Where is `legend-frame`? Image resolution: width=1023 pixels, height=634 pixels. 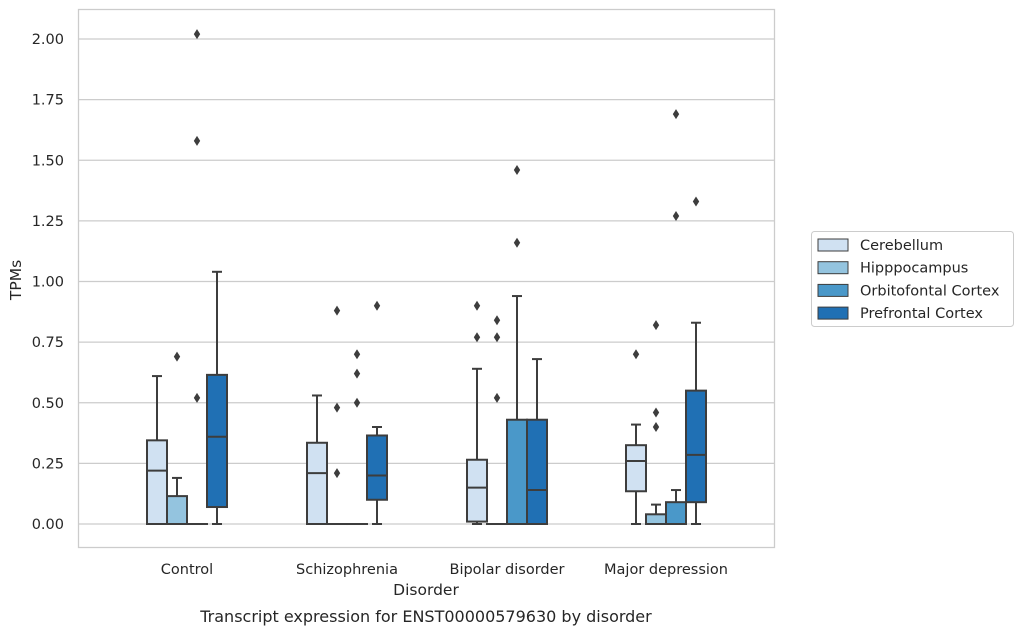
legend-frame is located at coordinates (912, 279).